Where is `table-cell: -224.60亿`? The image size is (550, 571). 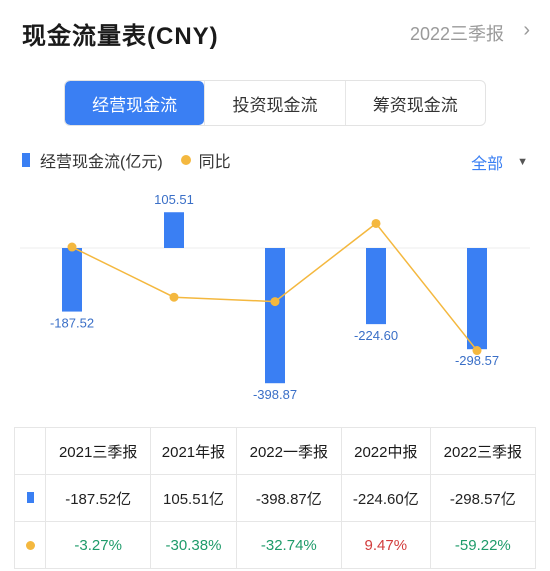
table-cell: -224.60亿 is located at coordinates (385, 498).